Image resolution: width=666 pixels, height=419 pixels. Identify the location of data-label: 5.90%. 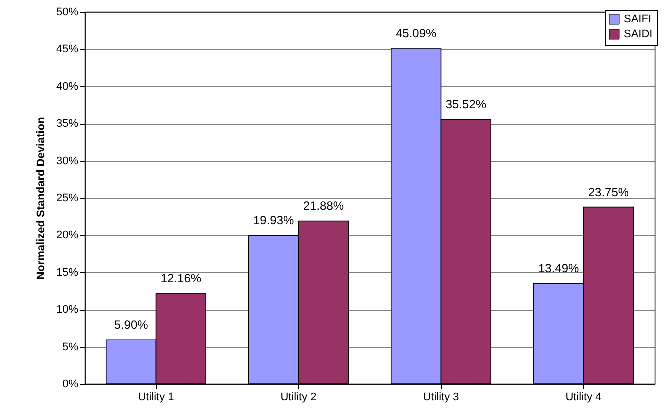
(131, 325).